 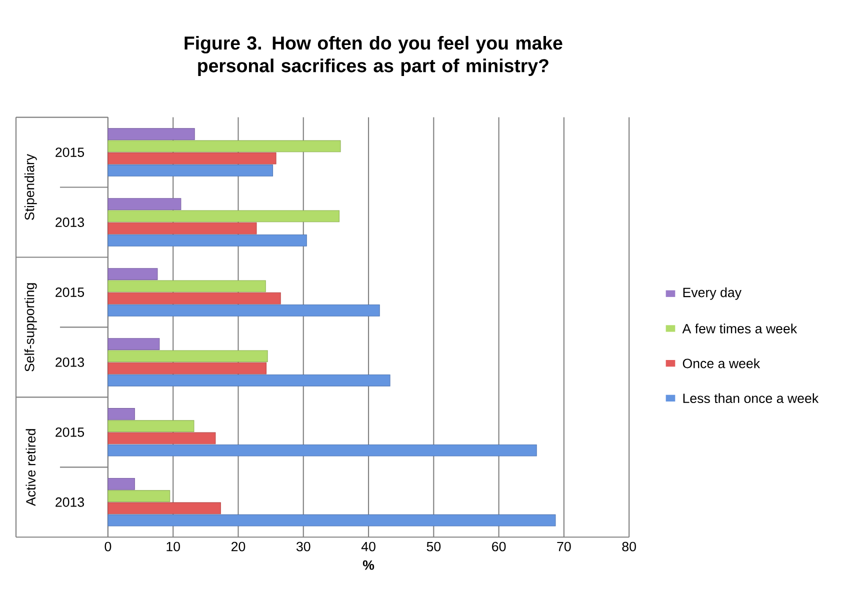 What do you see at coordinates (721, 363) in the screenshot?
I see `legend-label: Once a week` at bounding box center [721, 363].